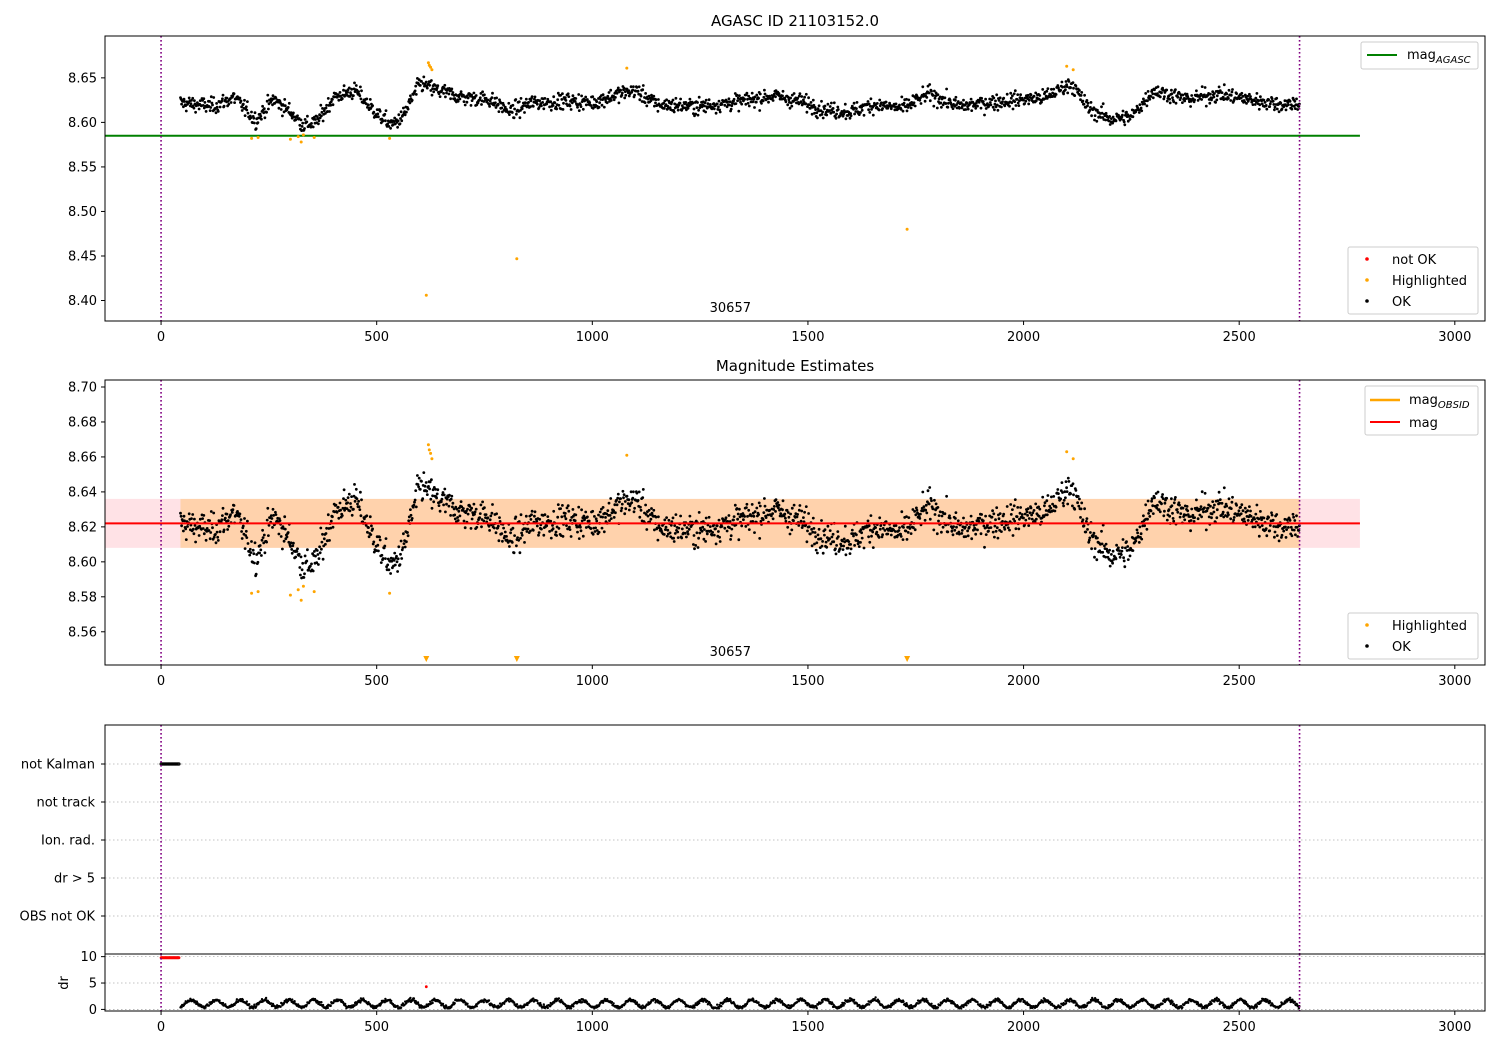 Image resolution: width=1500 pixels, height=1050 pixels. What do you see at coordinates (170, 764) in the screenshot?
I see `flag-points` at bounding box center [170, 764].